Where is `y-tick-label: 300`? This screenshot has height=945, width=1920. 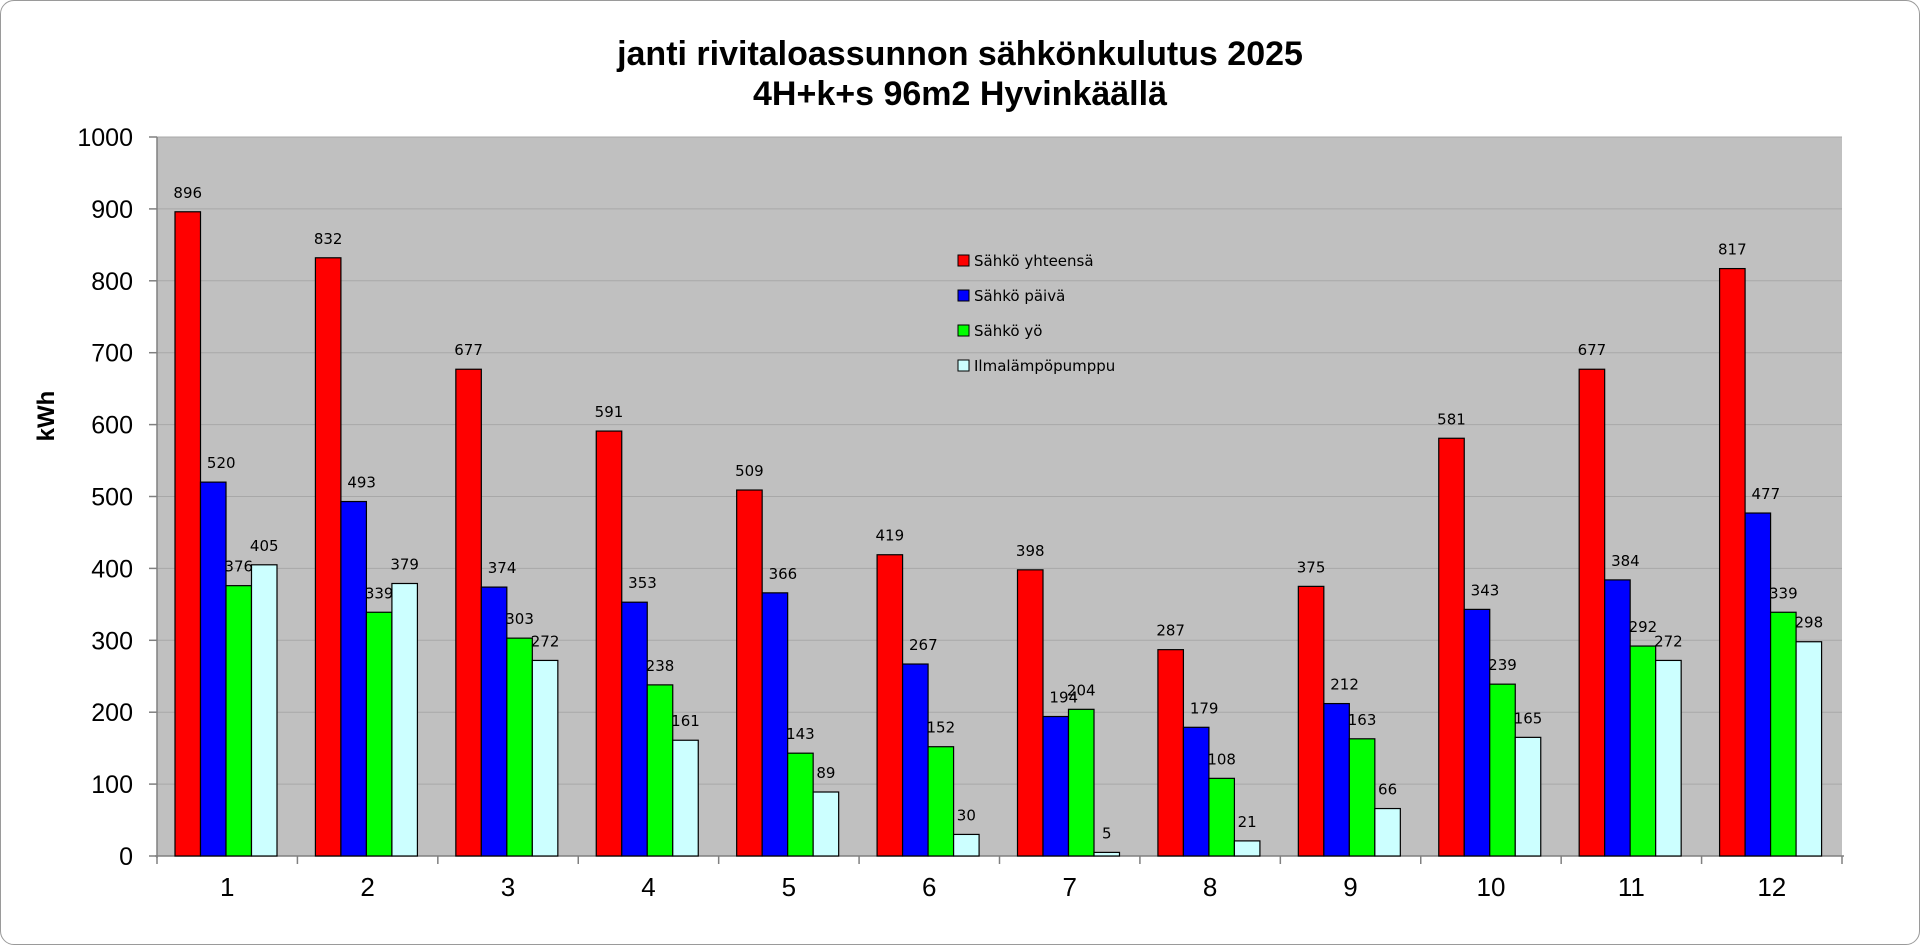 y-tick-label: 300 is located at coordinates (112, 641).